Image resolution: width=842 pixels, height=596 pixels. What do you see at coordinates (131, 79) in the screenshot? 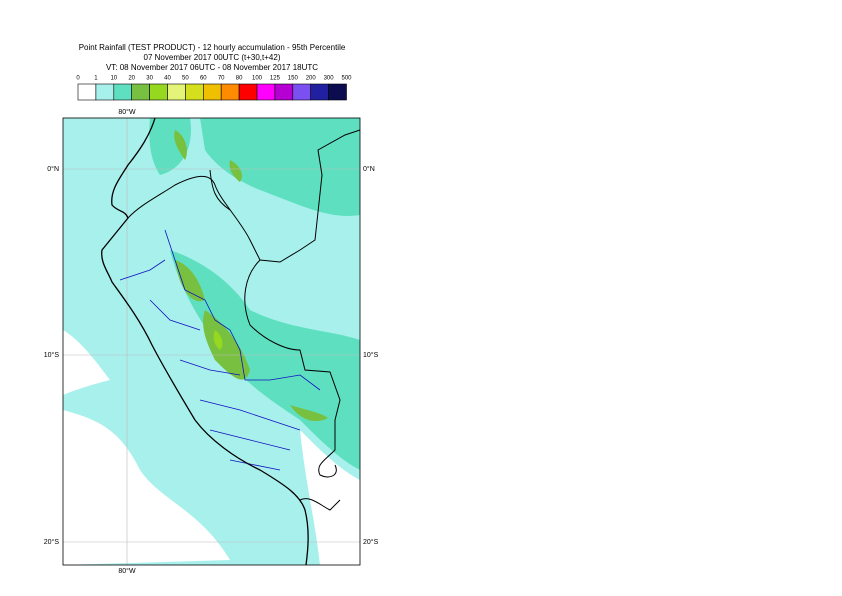
I see `legend-label: 20` at bounding box center [131, 79].